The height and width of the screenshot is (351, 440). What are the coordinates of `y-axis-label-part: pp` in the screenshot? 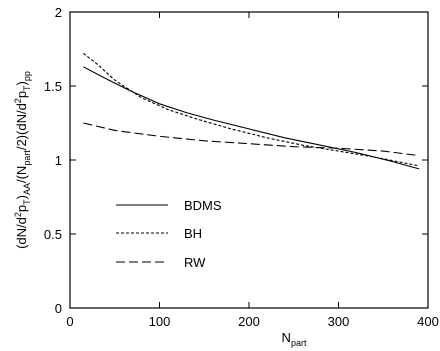 It's located at (27, 76).